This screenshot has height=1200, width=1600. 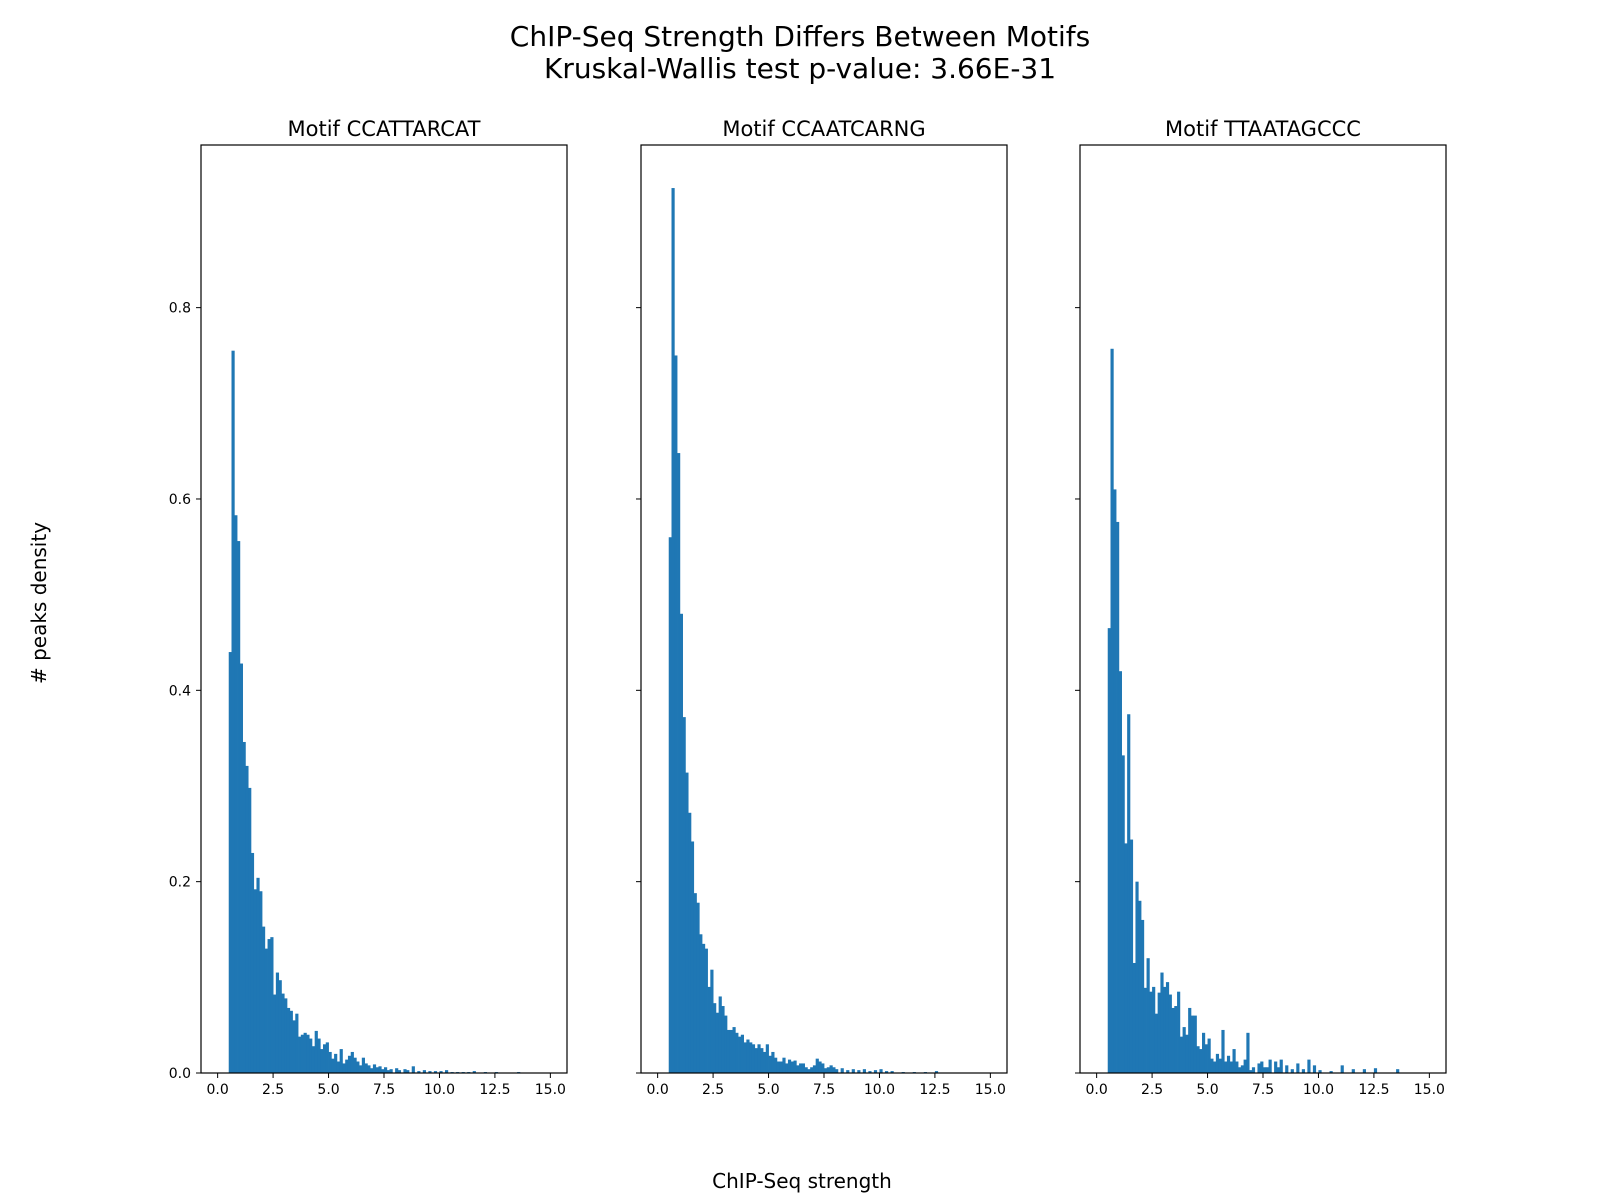 What do you see at coordinates (180, 500) in the screenshot?
I see `y-tick-label: 0.6` at bounding box center [180, 500].